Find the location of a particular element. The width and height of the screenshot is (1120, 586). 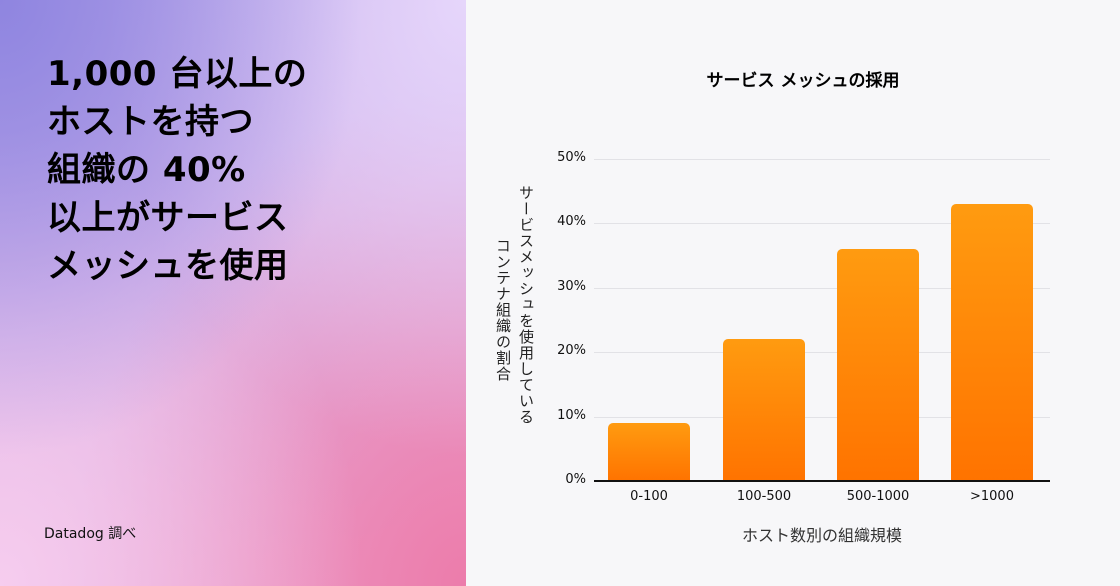

source-credit: Datadog 調べ is located at coordinates (90, 534).